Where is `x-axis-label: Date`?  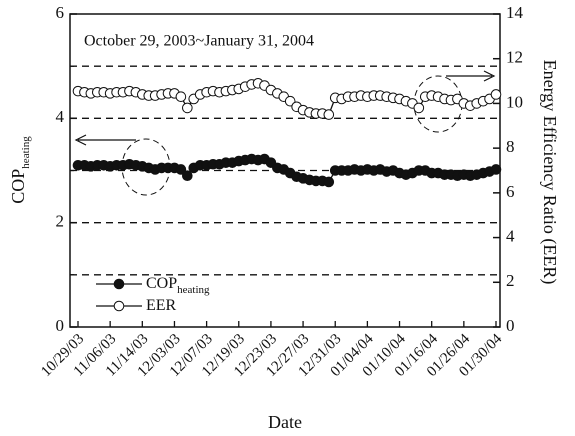
x-axis-label: Date is located at coordinates (285, 422).